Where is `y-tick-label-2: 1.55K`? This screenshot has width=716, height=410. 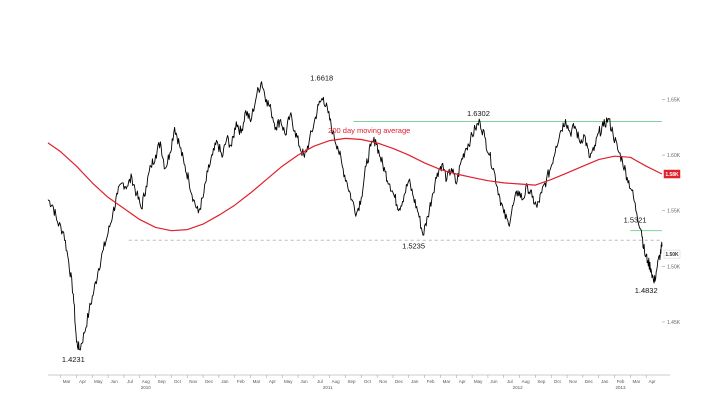 y-tick-label-2: 1.55K is located at coordinates (674, 212).